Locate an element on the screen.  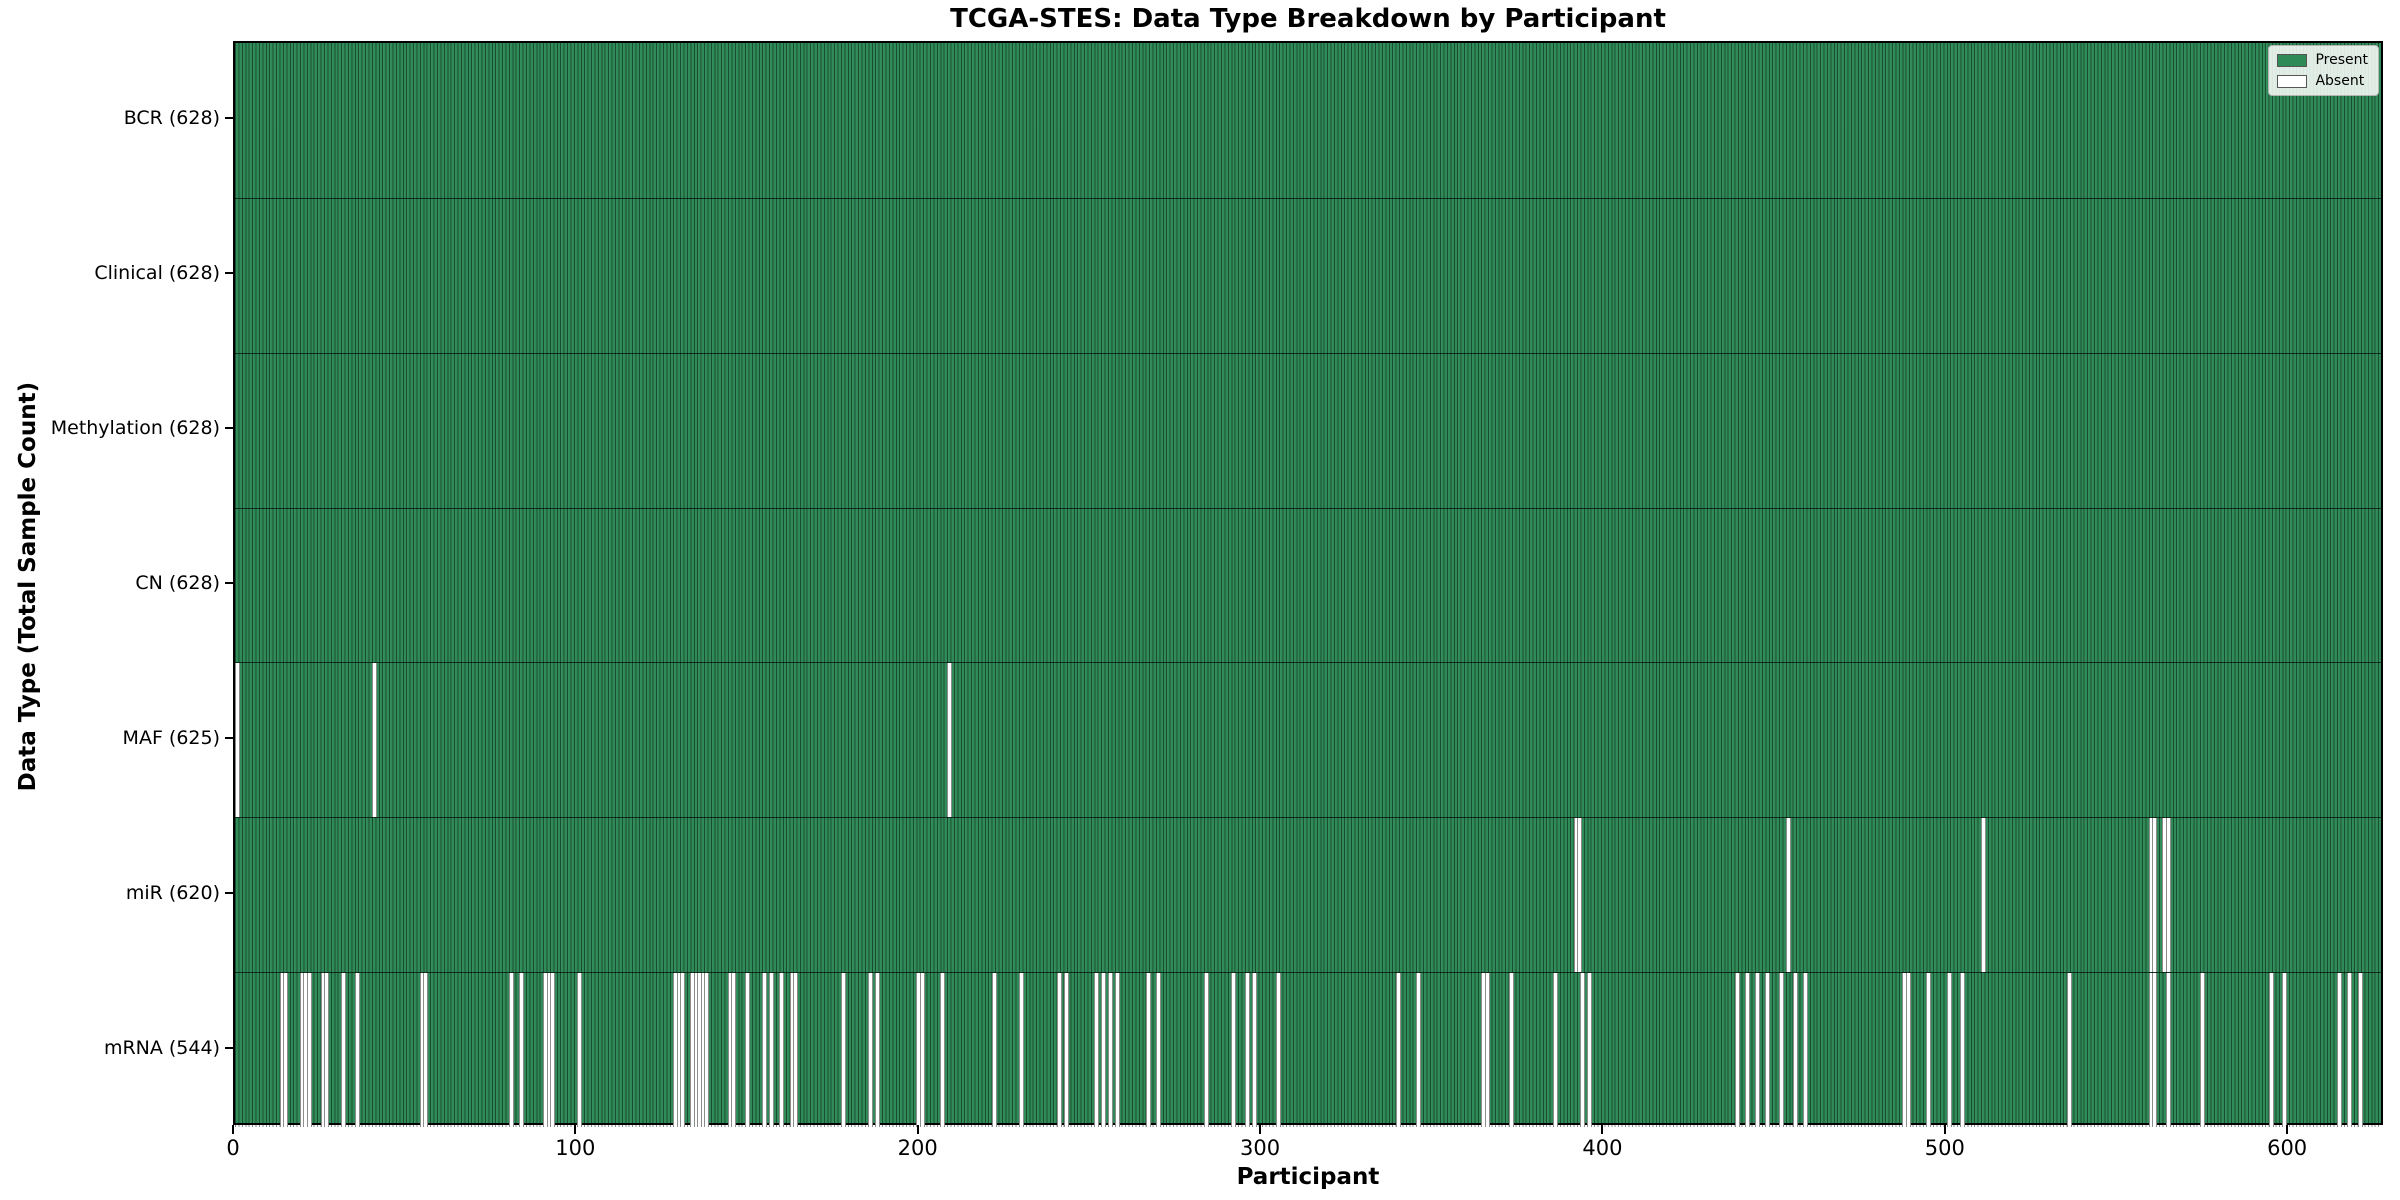
row-BCR is located at coordinates (1308, 120).